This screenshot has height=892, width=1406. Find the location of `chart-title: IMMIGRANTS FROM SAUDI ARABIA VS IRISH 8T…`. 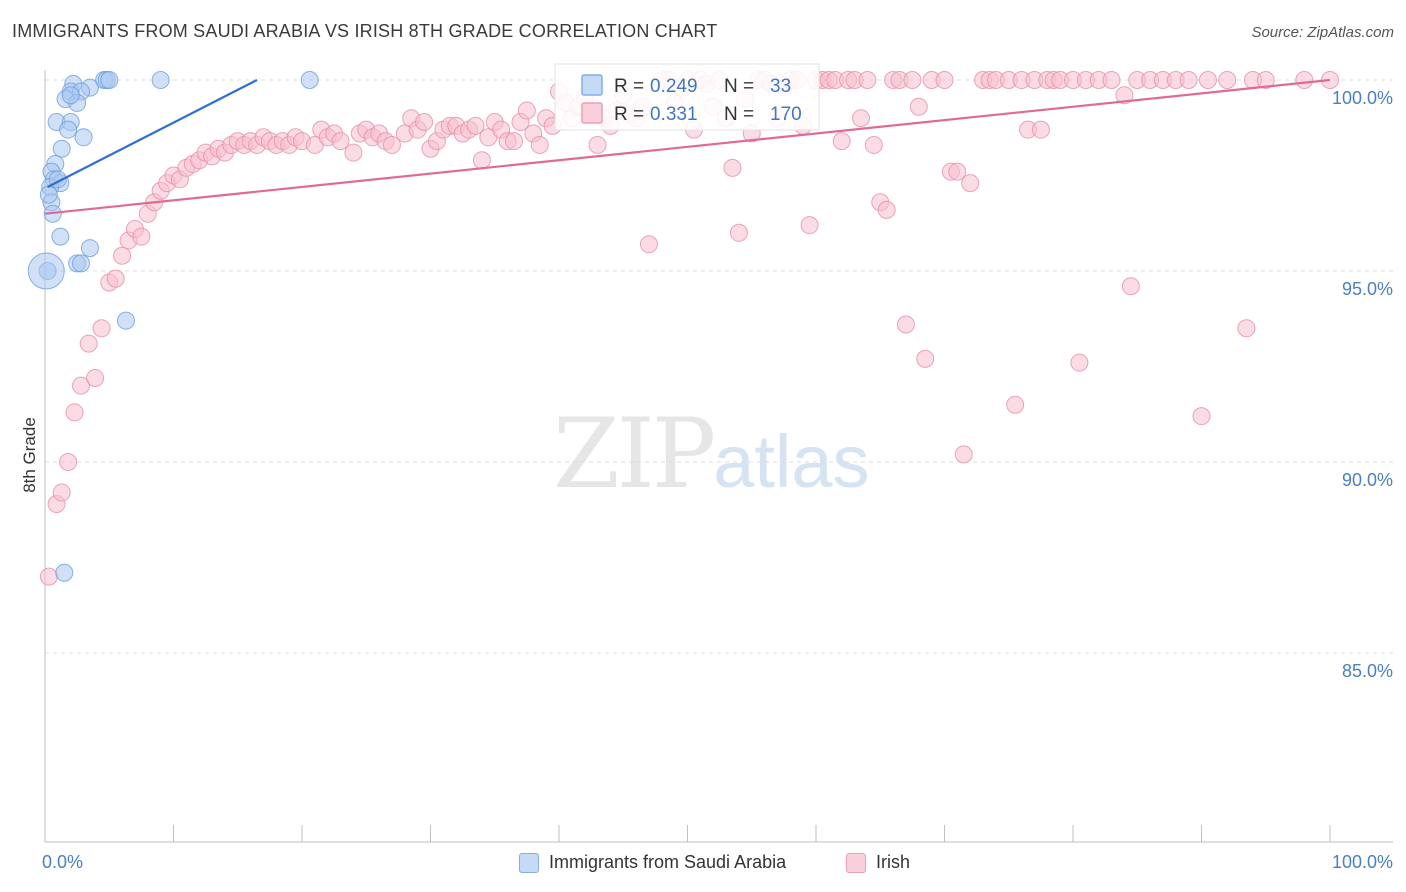

chart-title: IMMIGRANTS FROM SAUDI ARABIA VS IRISH 8T… is located at coordinates (365, 31).